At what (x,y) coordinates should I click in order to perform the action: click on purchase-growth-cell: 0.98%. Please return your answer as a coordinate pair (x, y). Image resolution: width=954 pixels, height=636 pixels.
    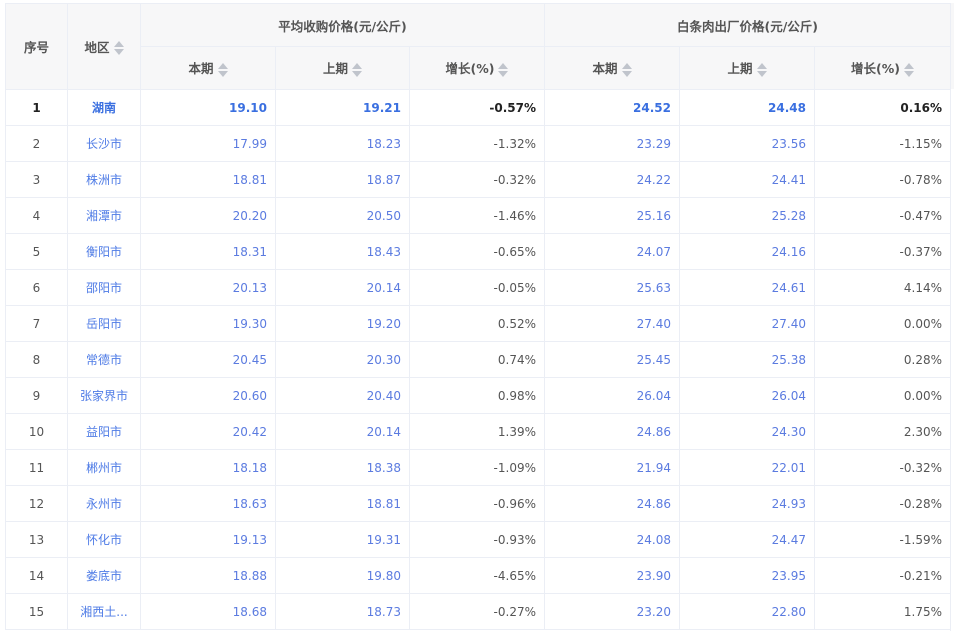
    Looking at the image, I should click on (477, 395).